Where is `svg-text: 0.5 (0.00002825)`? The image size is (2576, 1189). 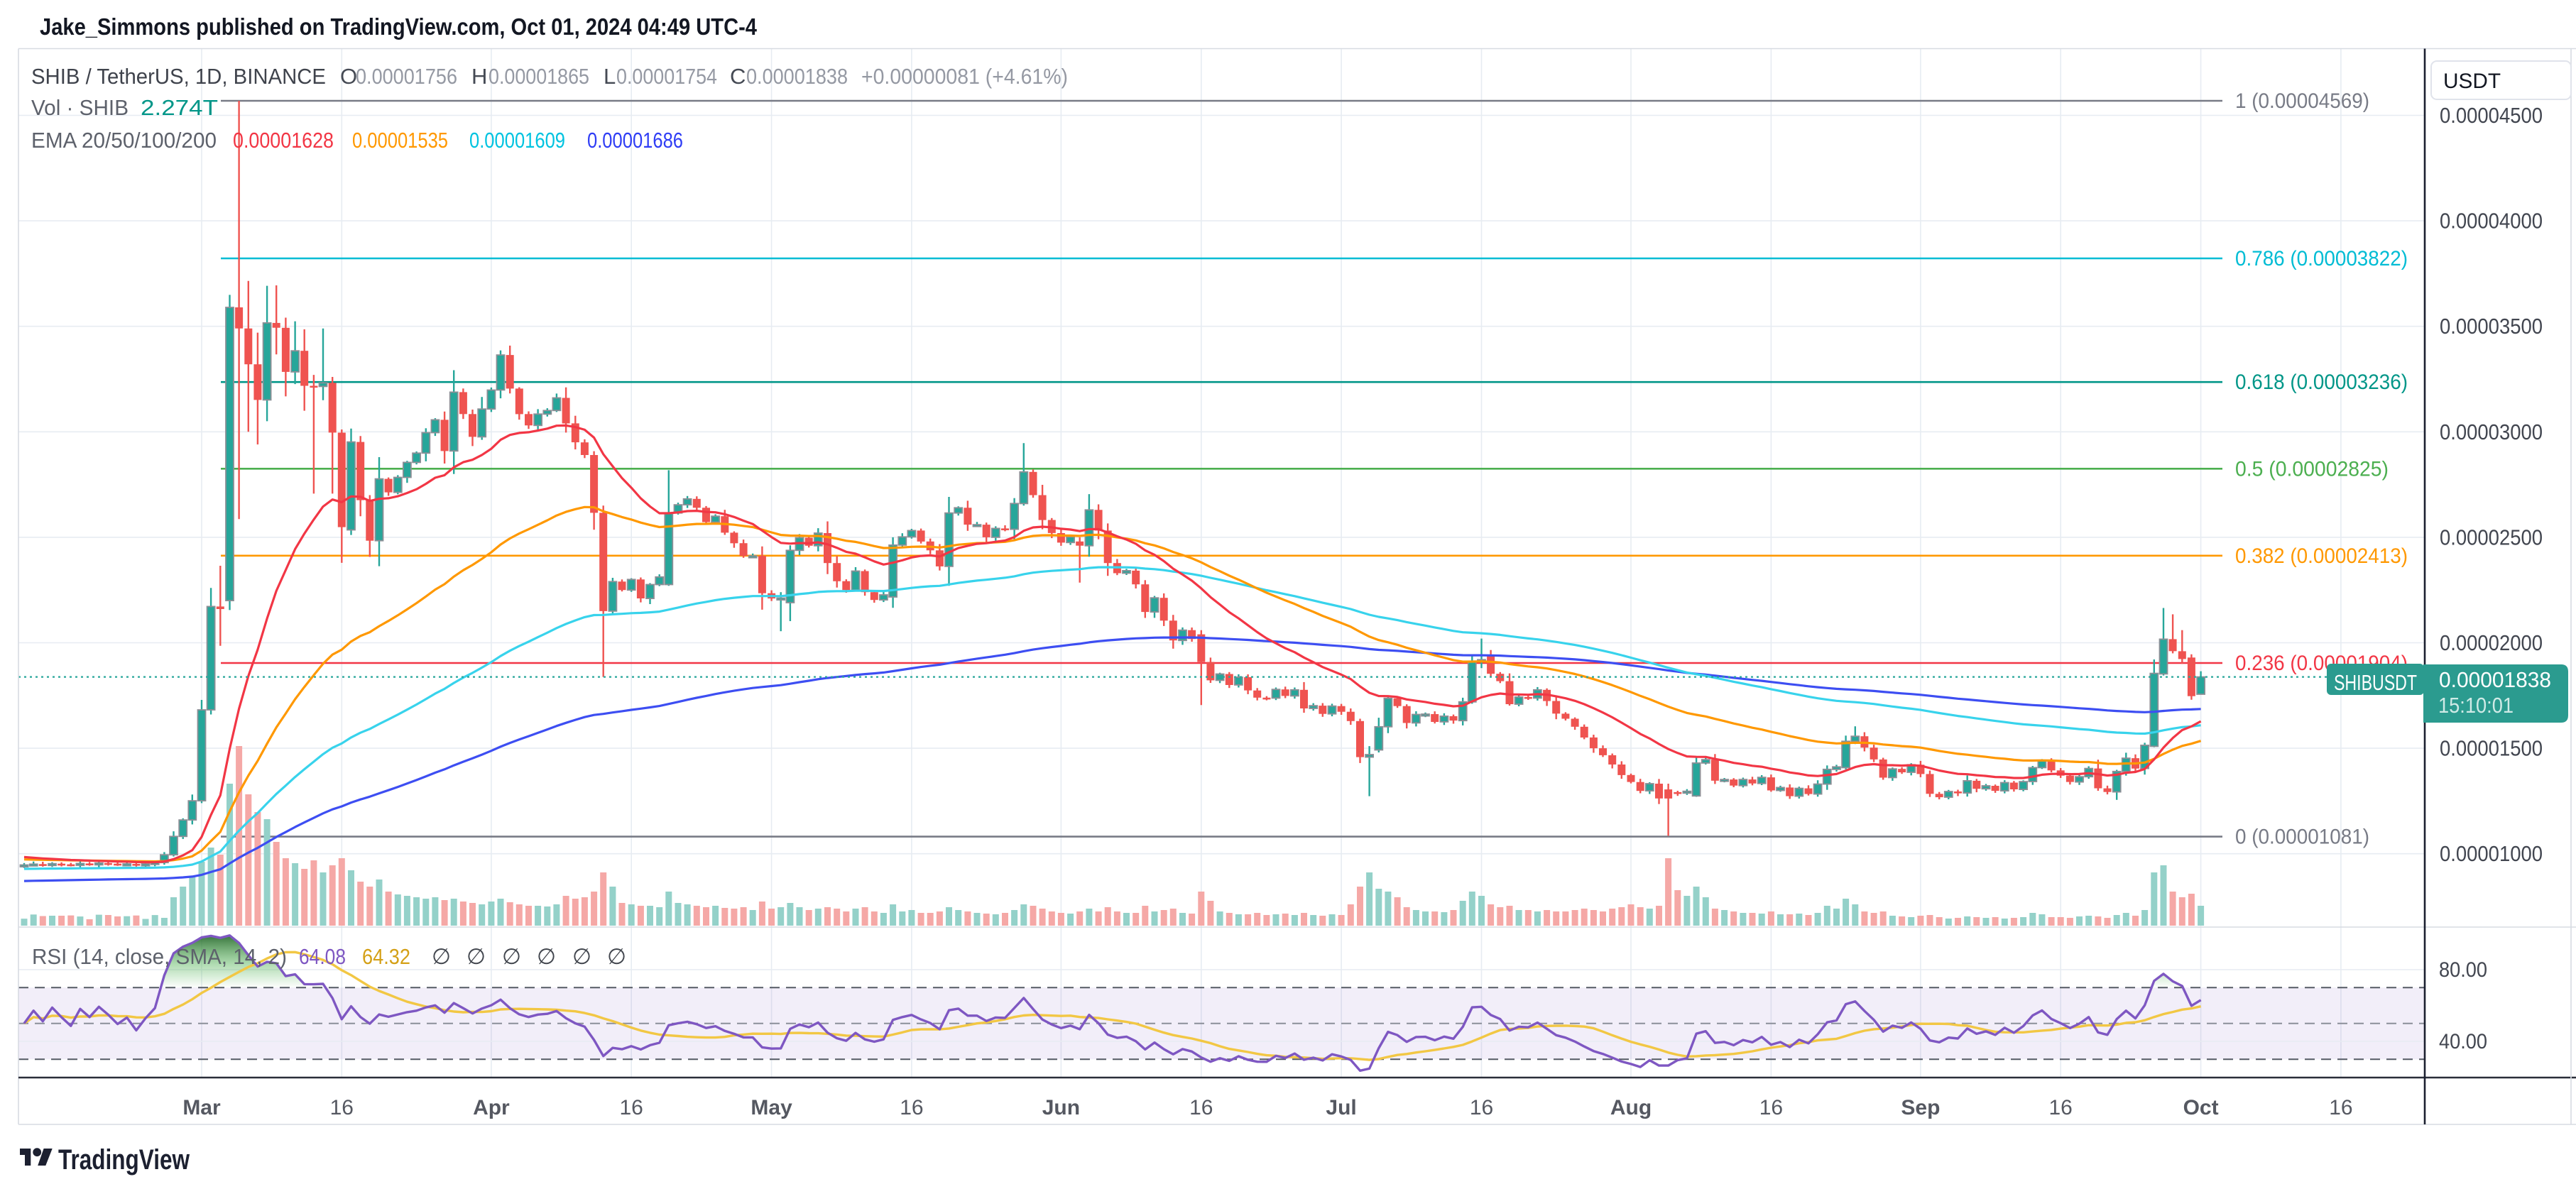
svg-text: 0.5 (0.00002825) is located at coordinates (2312, 469).